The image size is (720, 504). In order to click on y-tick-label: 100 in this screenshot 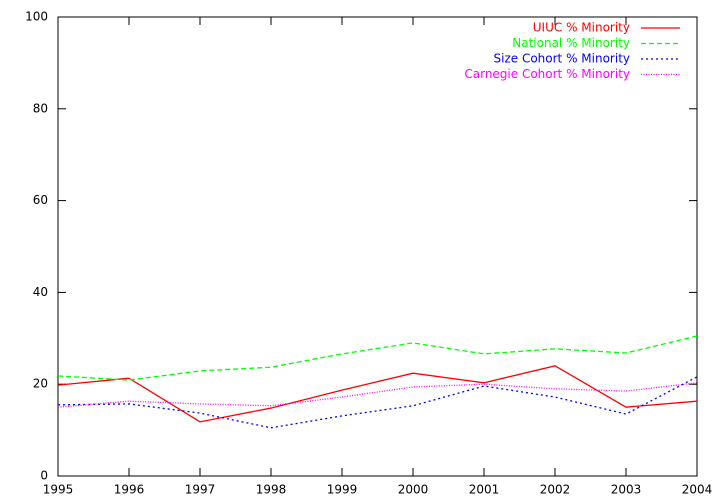, I will do `click(36, 17)`.